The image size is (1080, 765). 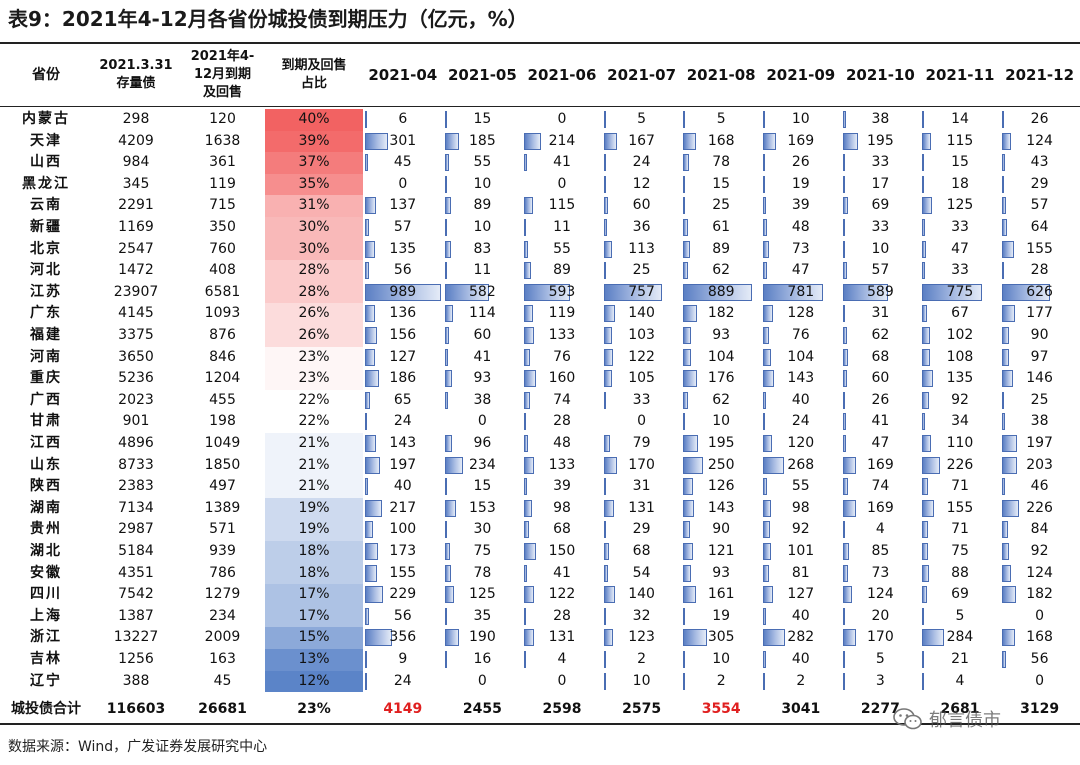 What do you see at coordinates (46, 421) in the screenshot?
I see `province-cell: 甘肃` at bounding box center [46, 421].